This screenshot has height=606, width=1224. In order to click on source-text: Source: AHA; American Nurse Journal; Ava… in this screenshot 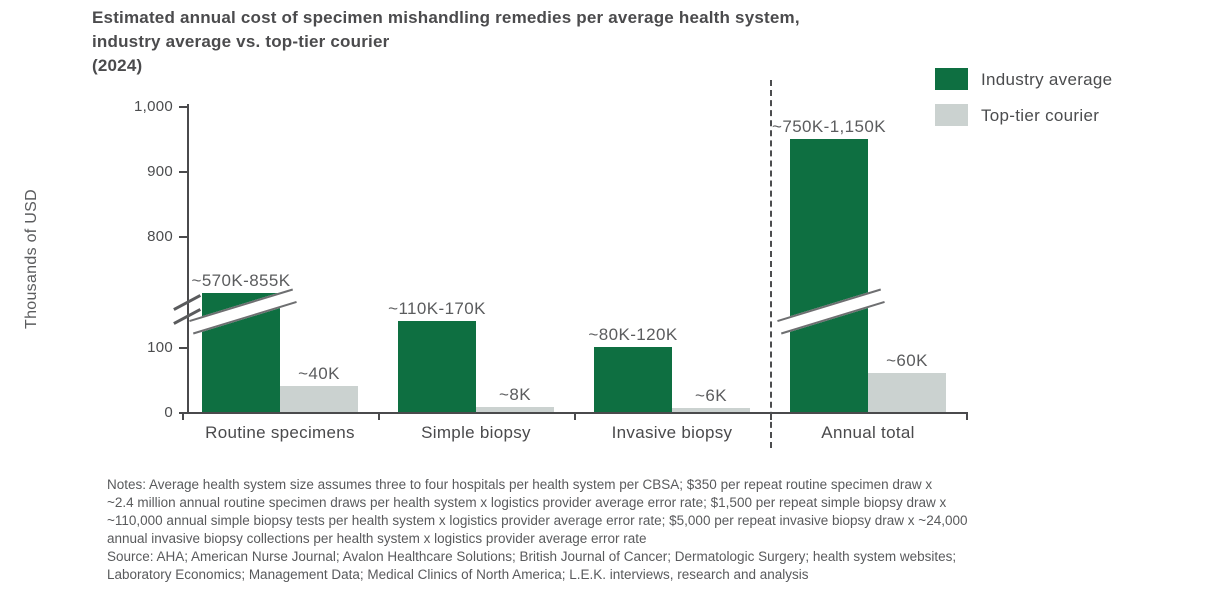, I will do `click(532, 565)`.